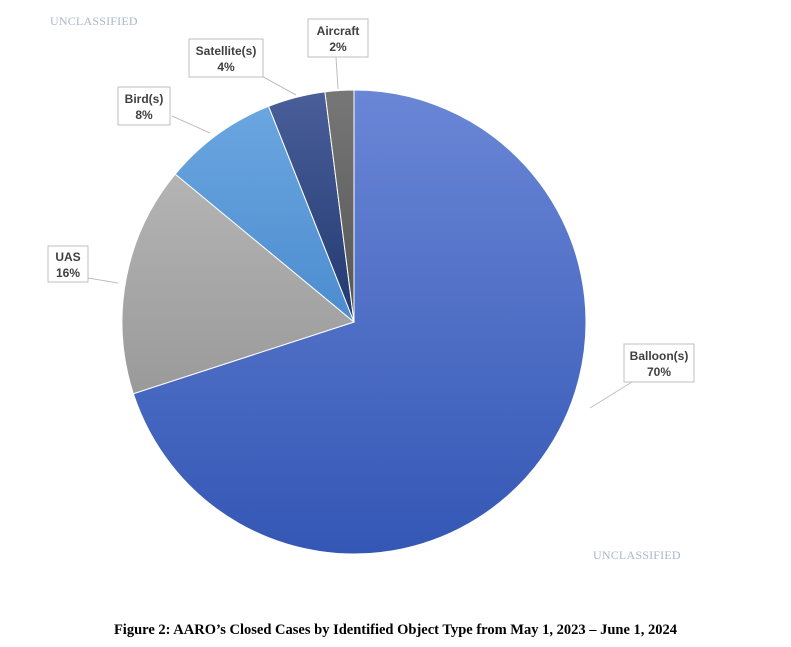 The width and height of the screenshot is (791, 647). What do you see at coordinates (264, 214) in the screenshot?
I see `pie-slice-bird-s` at bounding box center [264, 214].